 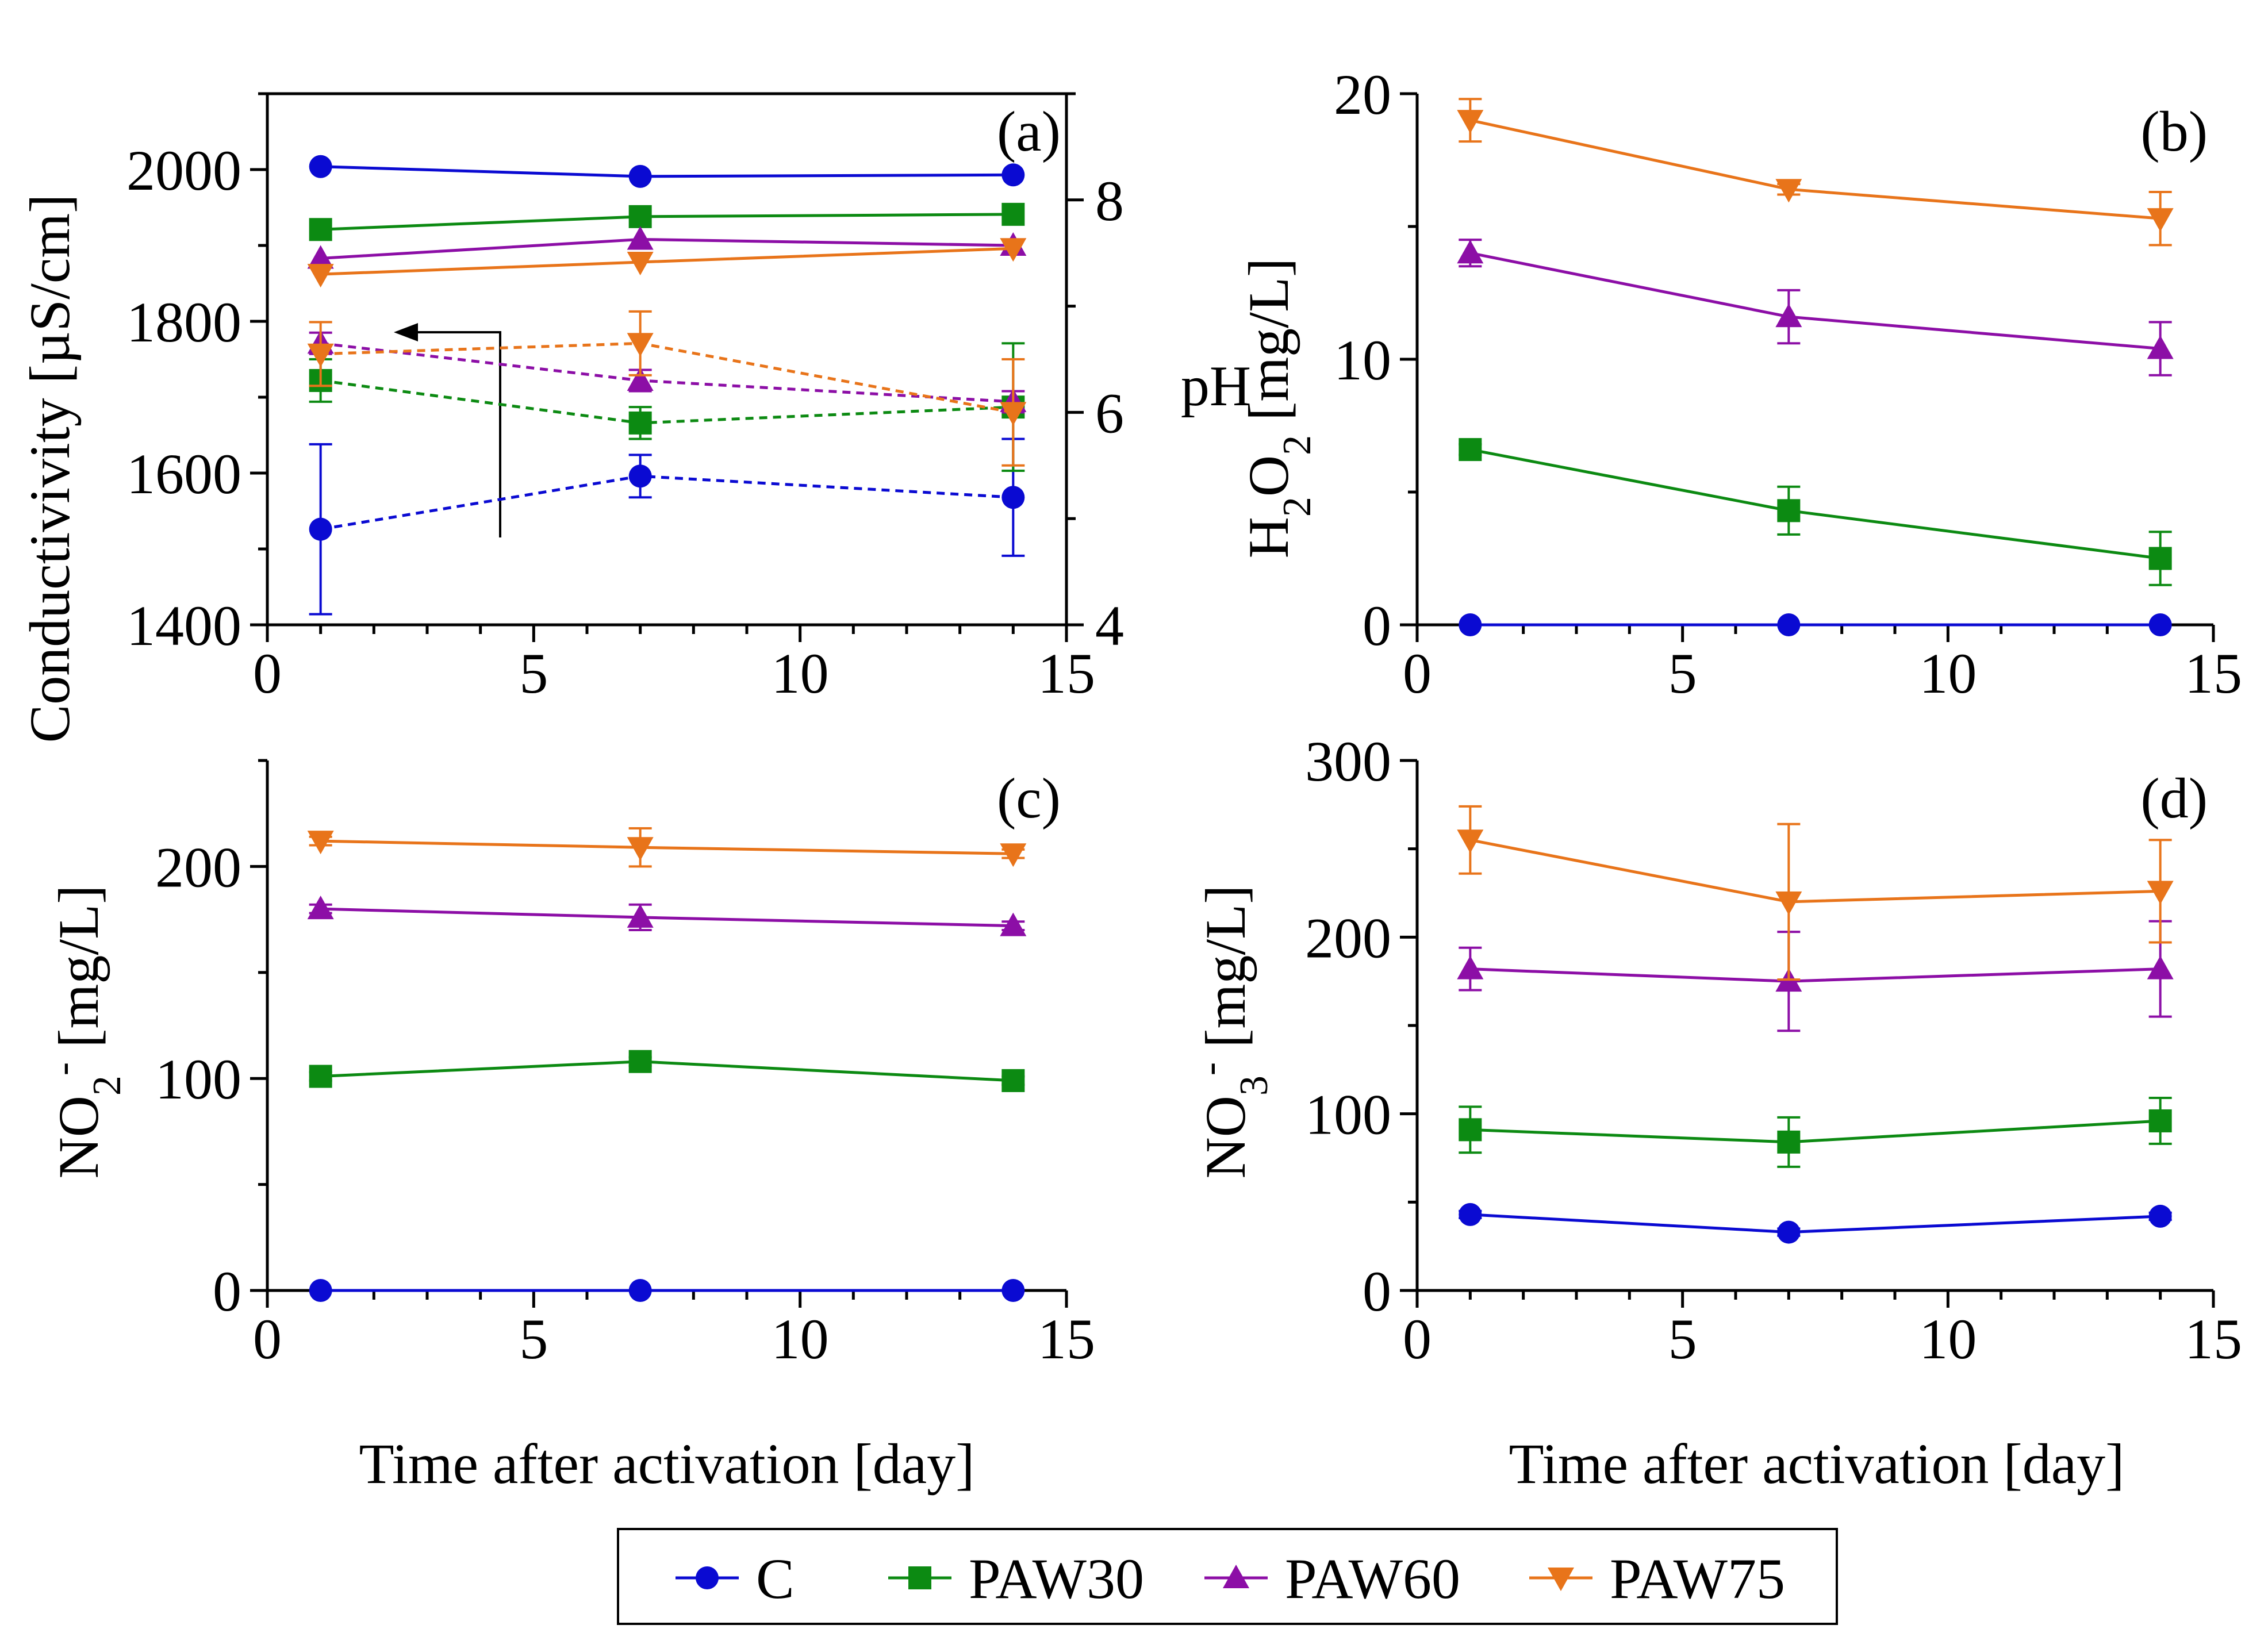 I want to click on panel-b-xtick-label: 15, so click(x=2213, y=673).